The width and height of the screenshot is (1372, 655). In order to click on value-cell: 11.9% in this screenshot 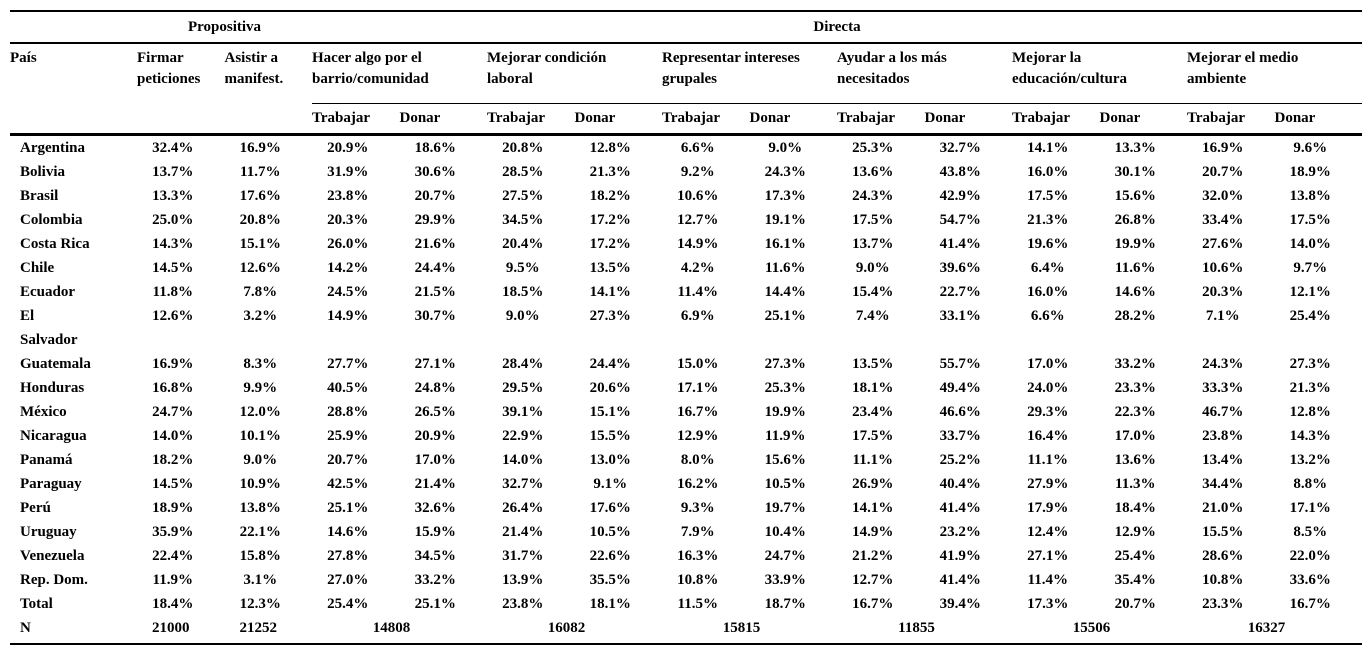, I will do `click(172, 580)`.